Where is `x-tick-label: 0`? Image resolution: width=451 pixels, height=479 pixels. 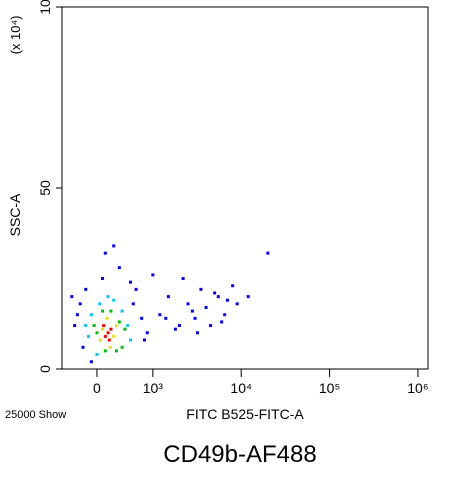
x-tick-label: 0 is located at coordinates (97, 388).